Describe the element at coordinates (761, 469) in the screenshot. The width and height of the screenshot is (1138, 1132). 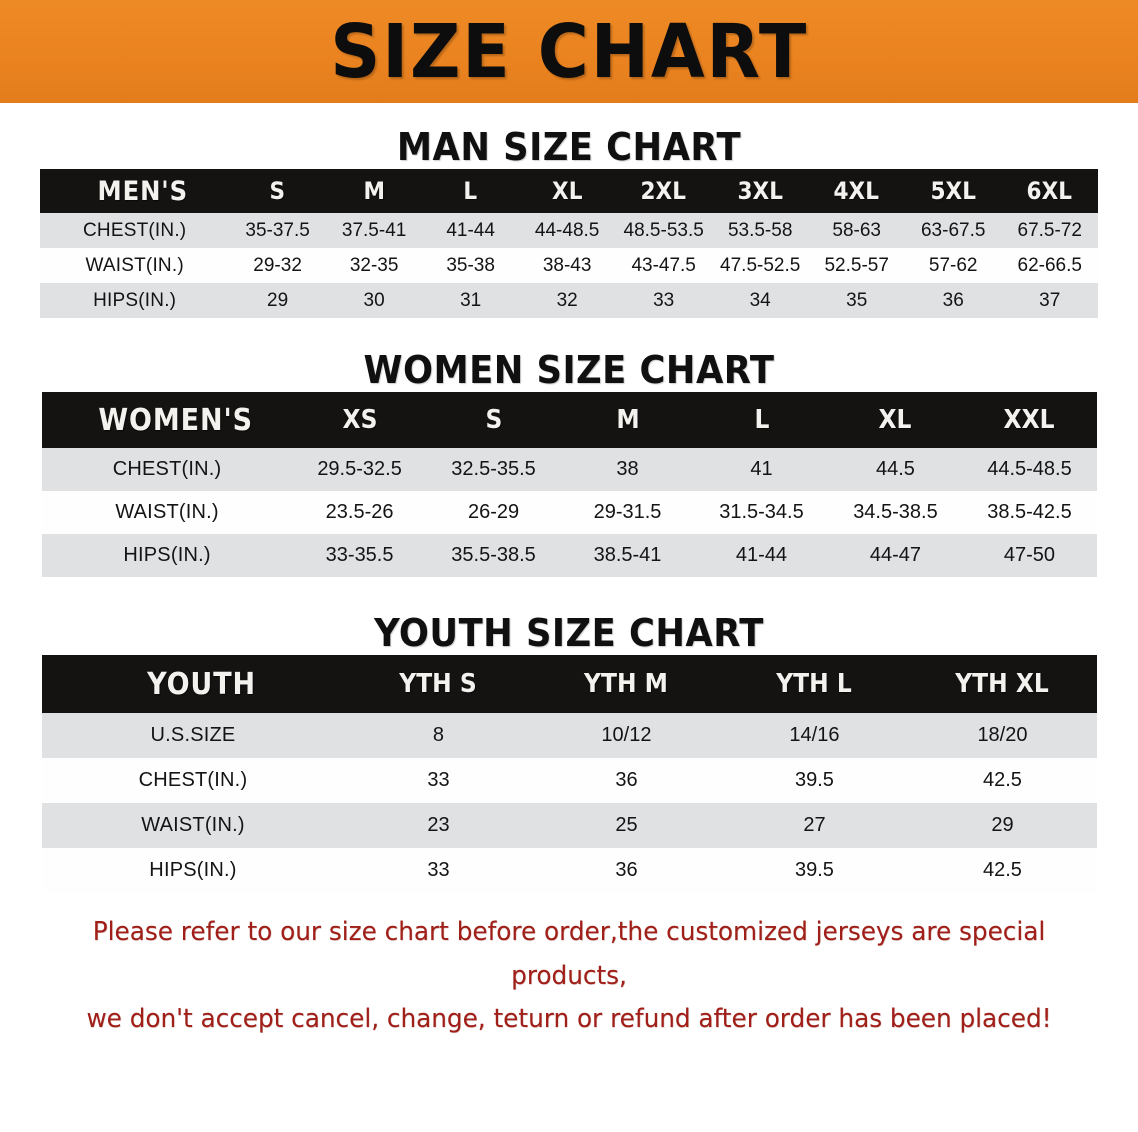
I see `women-measurement-value: 41` at that location.